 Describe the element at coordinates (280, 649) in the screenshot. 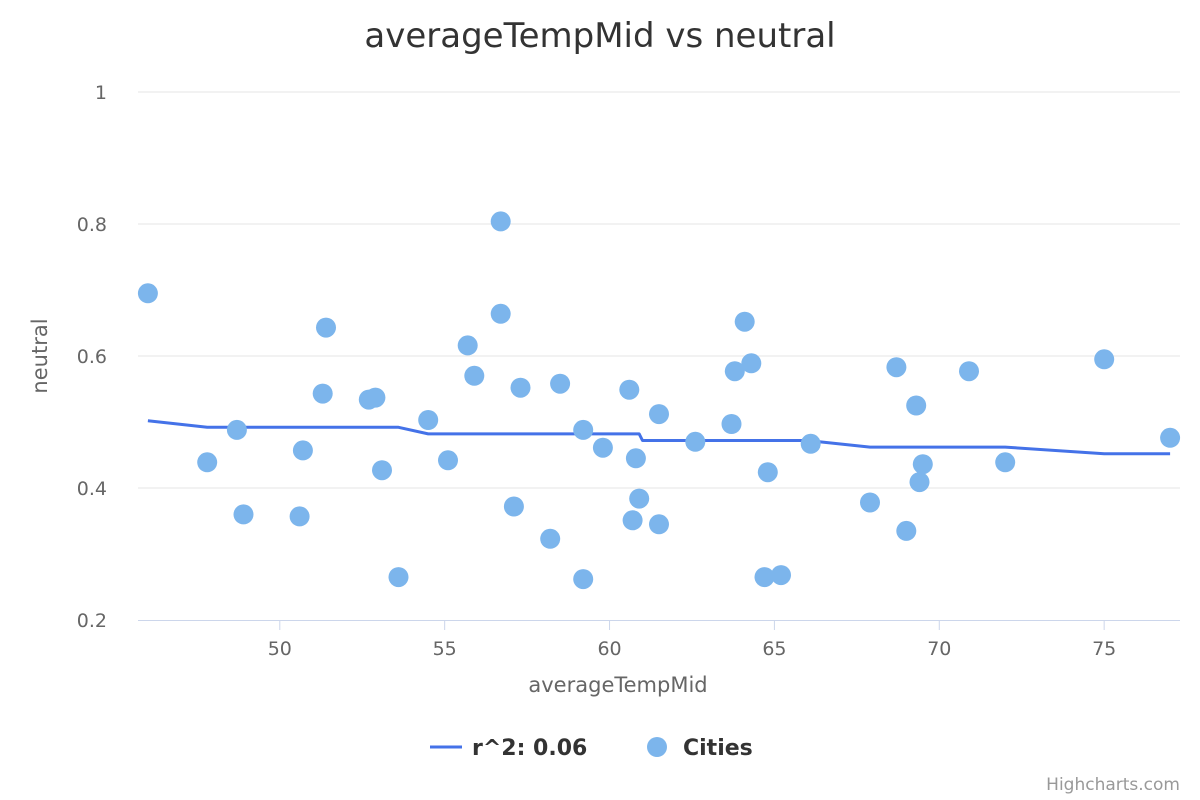

I see `x-tick-label: 50` at that location.